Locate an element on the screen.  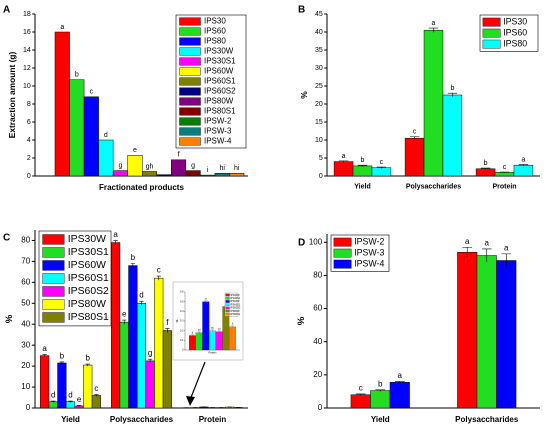
y-tick-label: 0.2 is located at coordinates (182, 330).